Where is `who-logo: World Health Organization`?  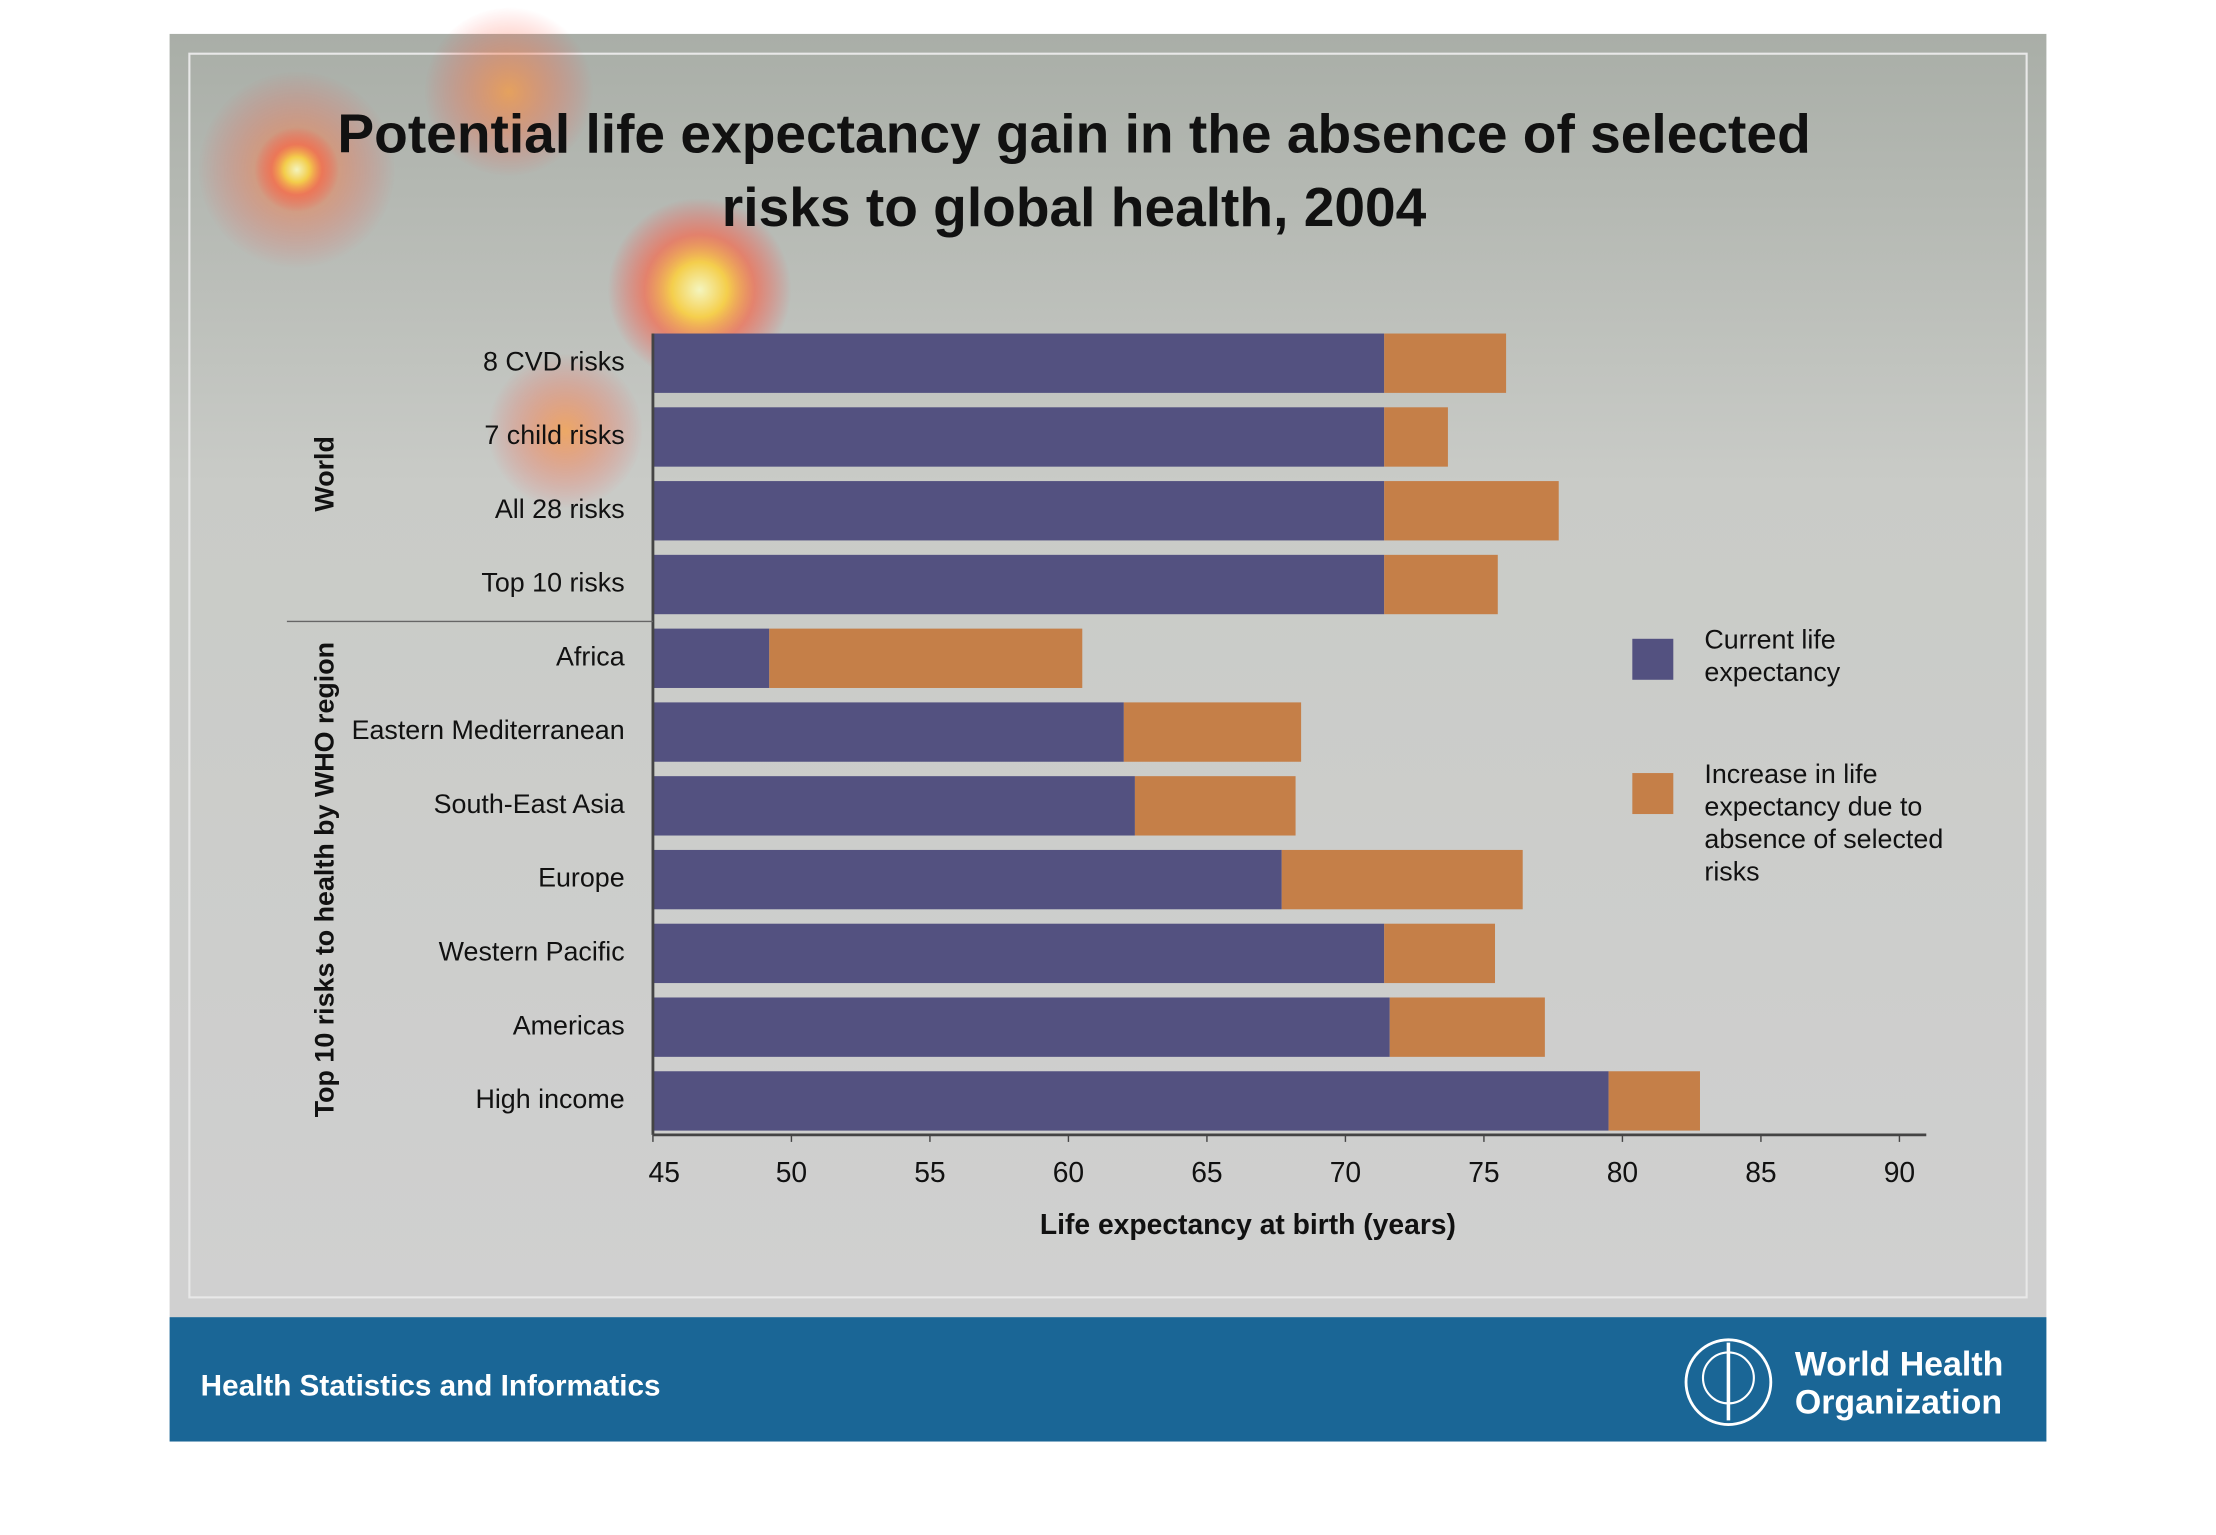
who-logo: World Health Organization is located at coordinates (1843, 1382).